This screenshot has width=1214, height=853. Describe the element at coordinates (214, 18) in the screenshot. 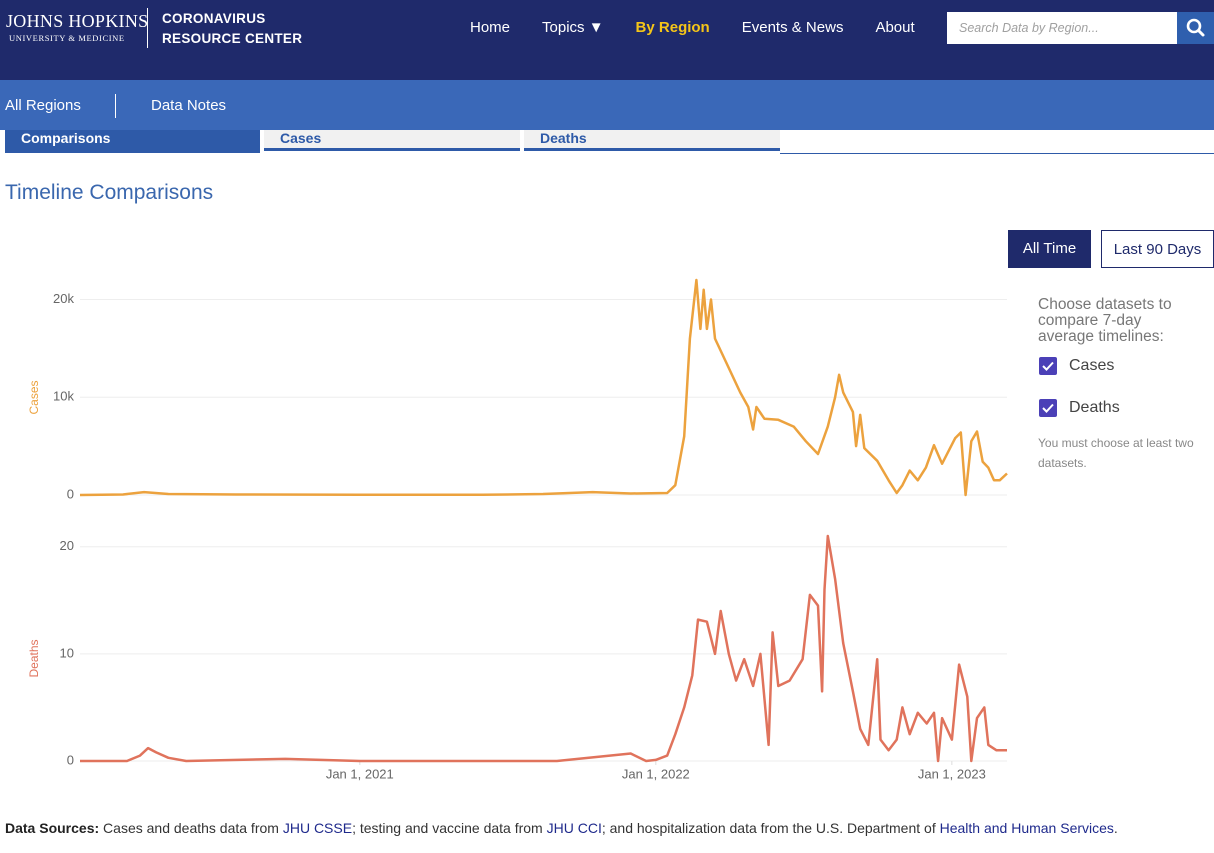

I see `site-name: CORONAVIRUS` at that location.